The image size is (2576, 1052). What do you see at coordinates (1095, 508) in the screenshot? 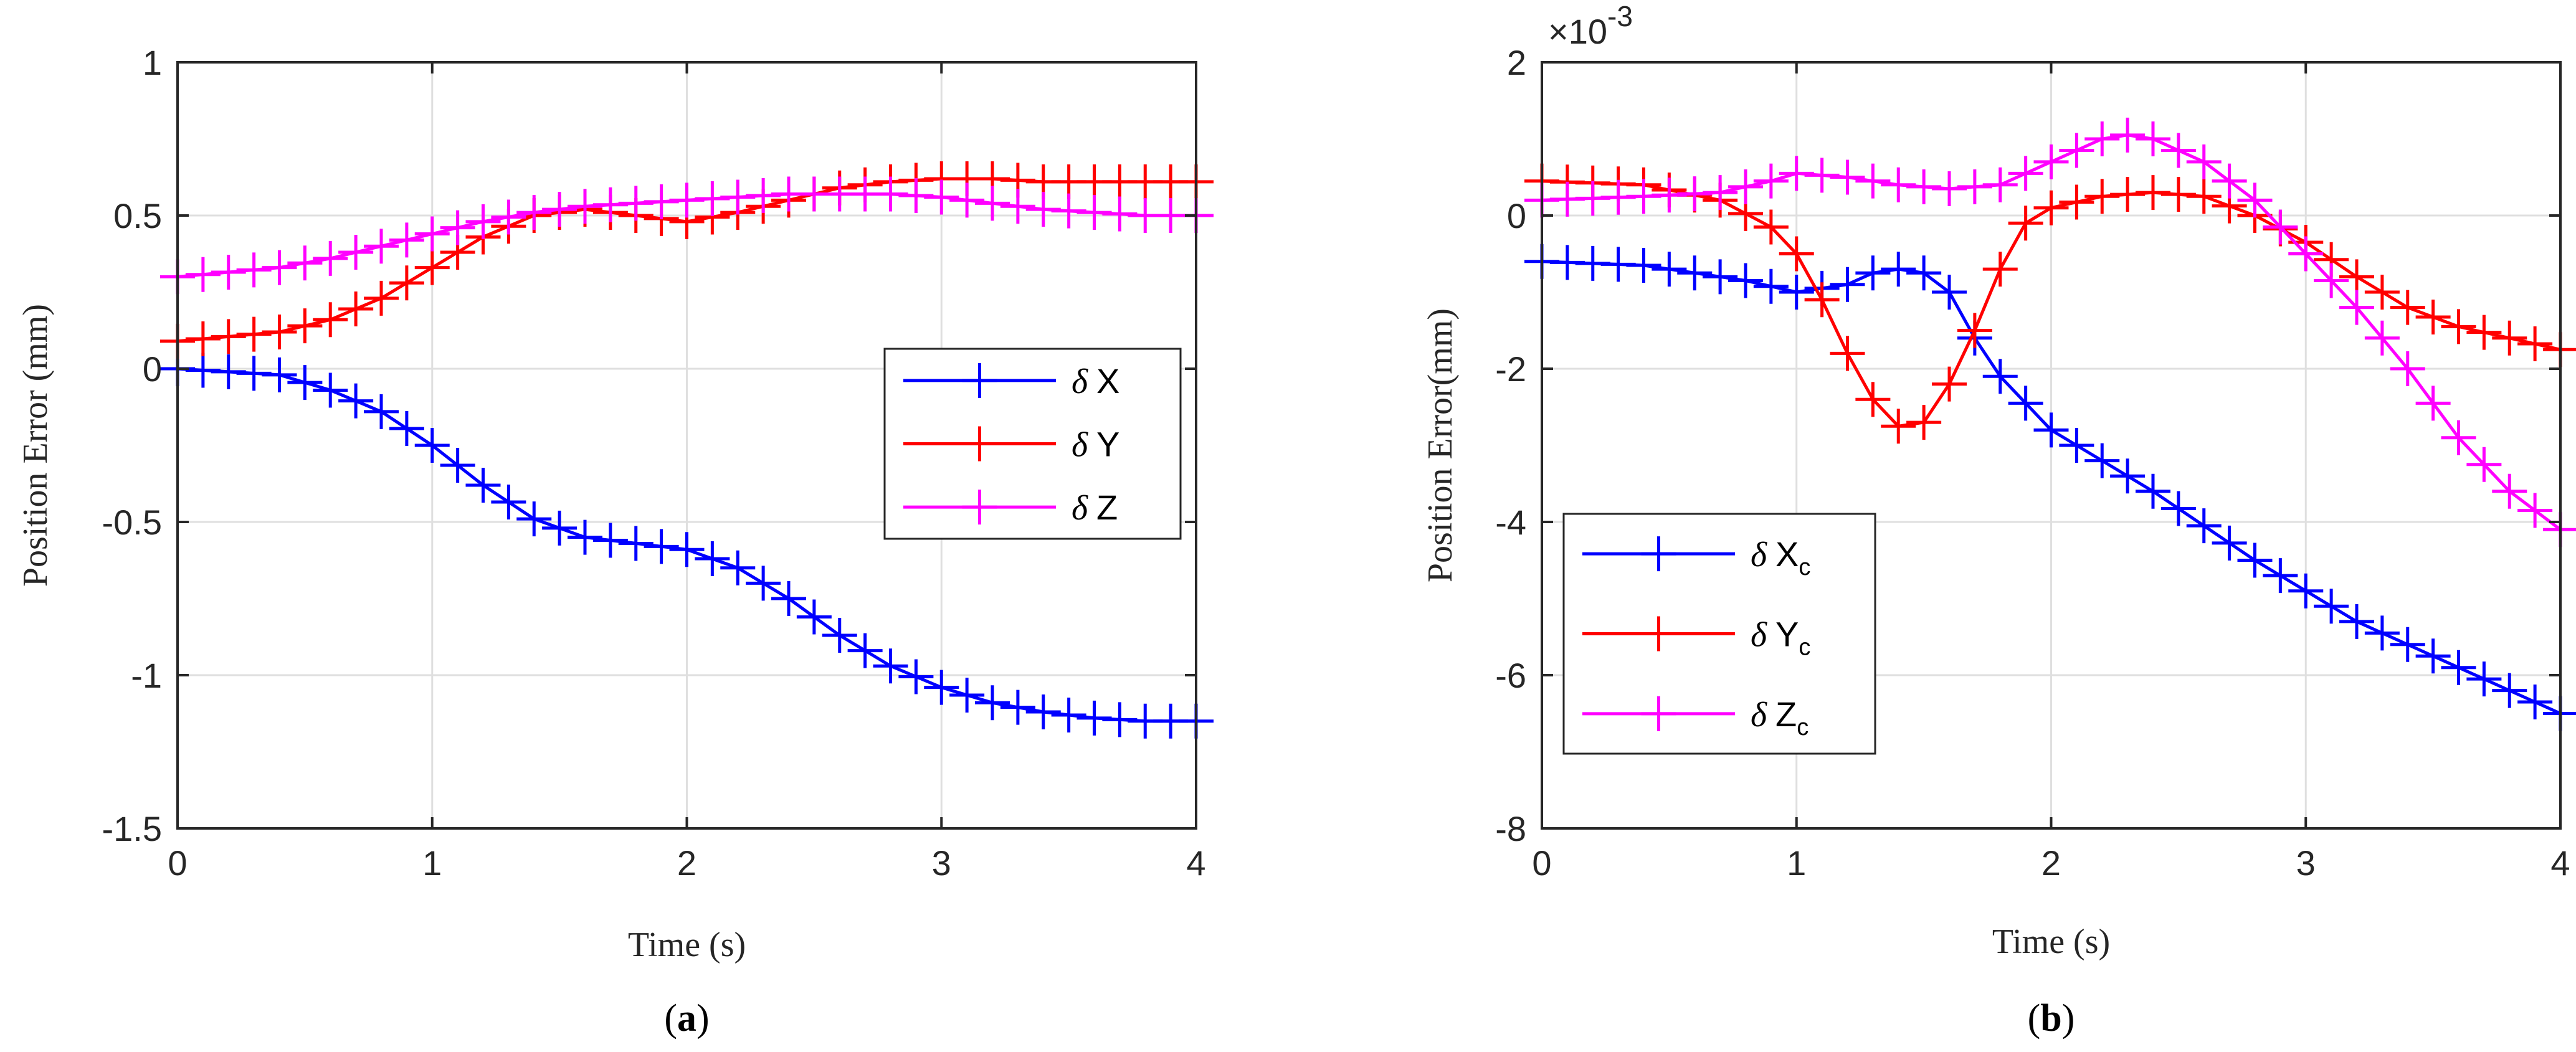
I see `panel-a-legend-label-2: δ Z` at bounding box center [1095, 508].